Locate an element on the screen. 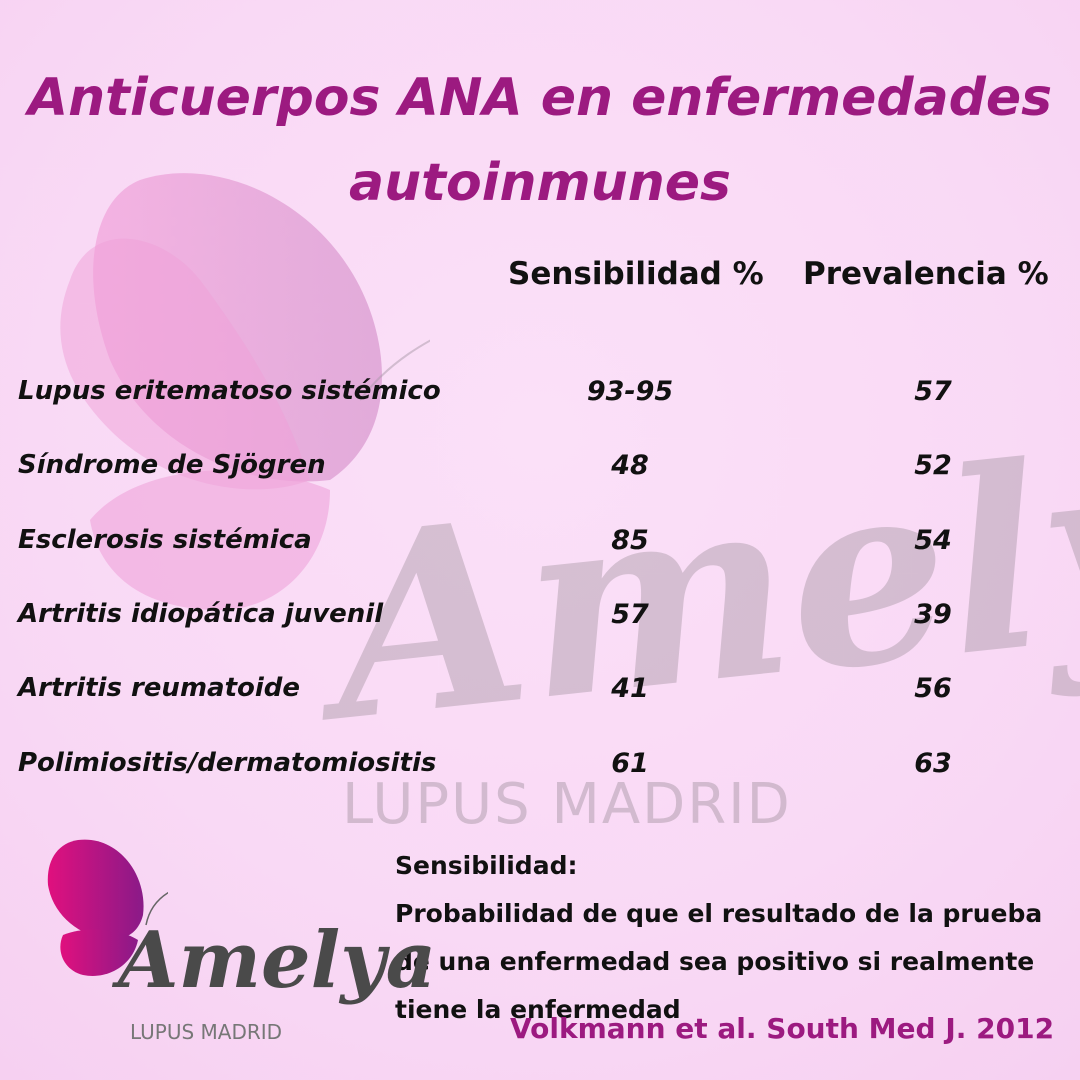 The image size is (1080, 1080). column-header-sensitivity: Sensibilidad % is located at coordinates (636, 274).